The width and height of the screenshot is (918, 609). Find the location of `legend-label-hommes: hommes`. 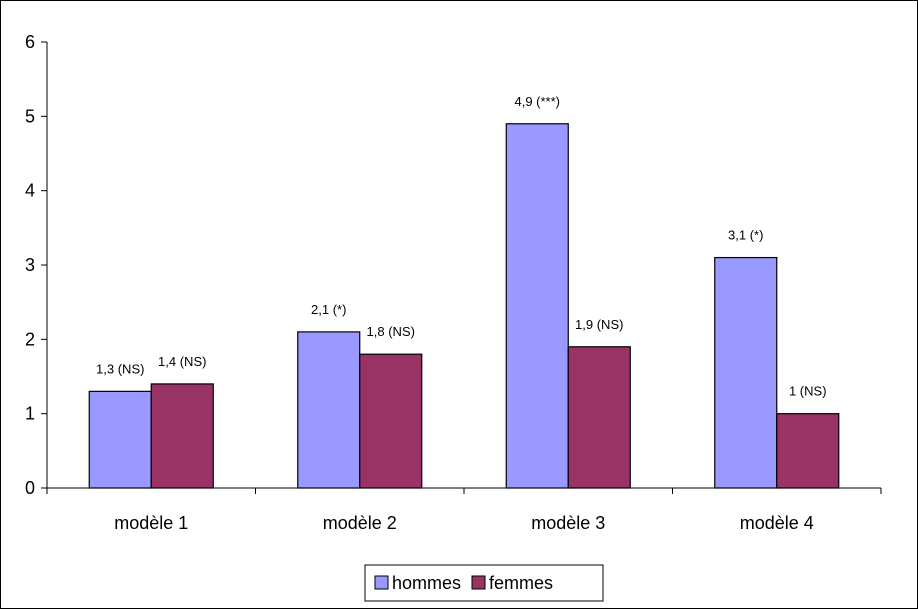

legend-label-hommes: hommes is located at coordinates (426, 583).